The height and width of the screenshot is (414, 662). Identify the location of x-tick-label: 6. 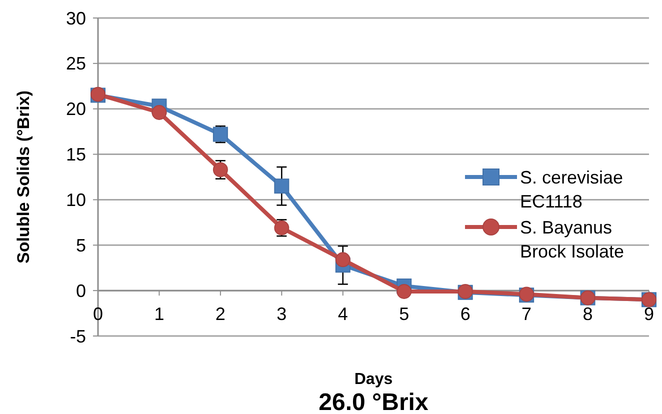
(465, 314).